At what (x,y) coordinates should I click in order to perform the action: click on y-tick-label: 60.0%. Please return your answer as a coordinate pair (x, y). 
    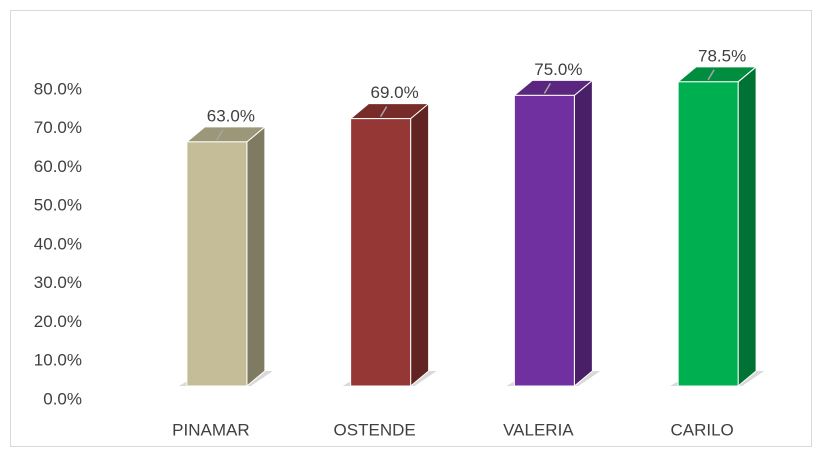
    Looking at the image, I should click on (58, 166).